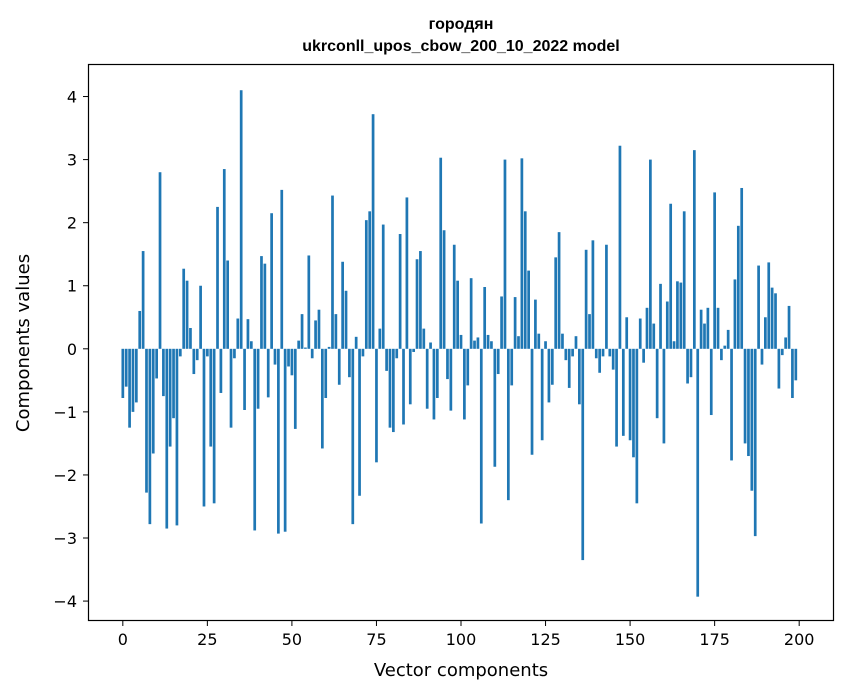 This screenshot has width=847, height=696. Describe the element at coordinates (461, 670) in the screenshot. I see `x-axis-label: Vector components` at that location.